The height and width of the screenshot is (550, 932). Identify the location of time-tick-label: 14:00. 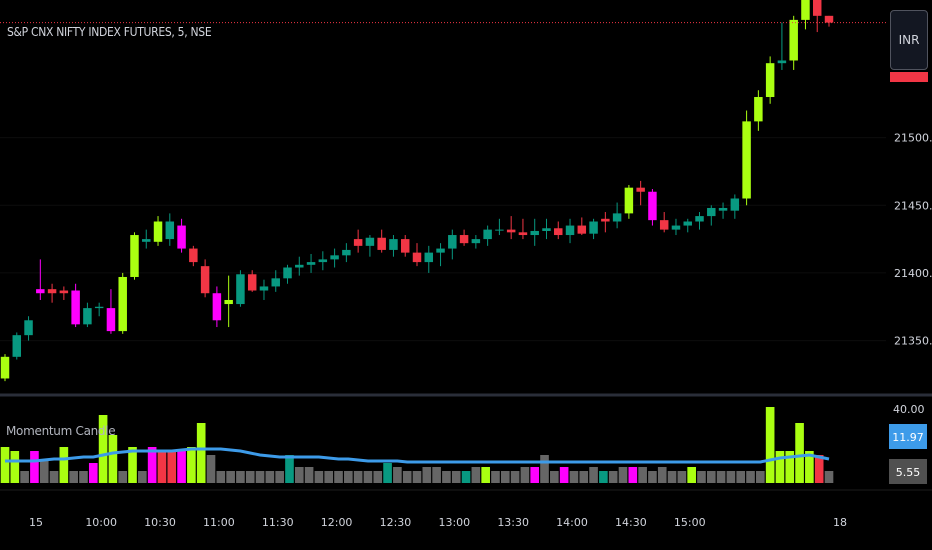
(572, 522).